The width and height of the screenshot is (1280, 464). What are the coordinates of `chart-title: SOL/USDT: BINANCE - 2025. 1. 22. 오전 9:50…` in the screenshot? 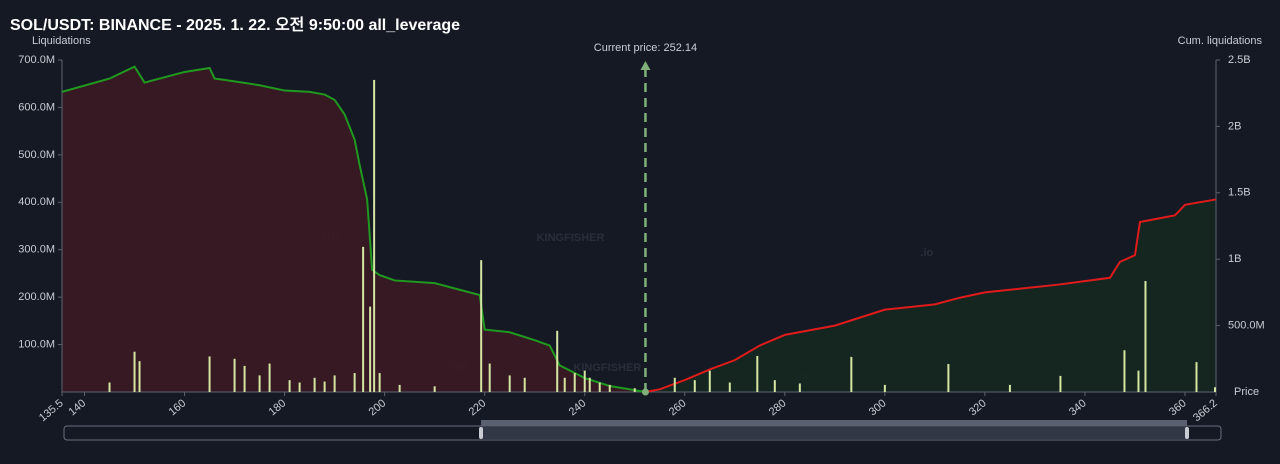 It's located at (235, 25).